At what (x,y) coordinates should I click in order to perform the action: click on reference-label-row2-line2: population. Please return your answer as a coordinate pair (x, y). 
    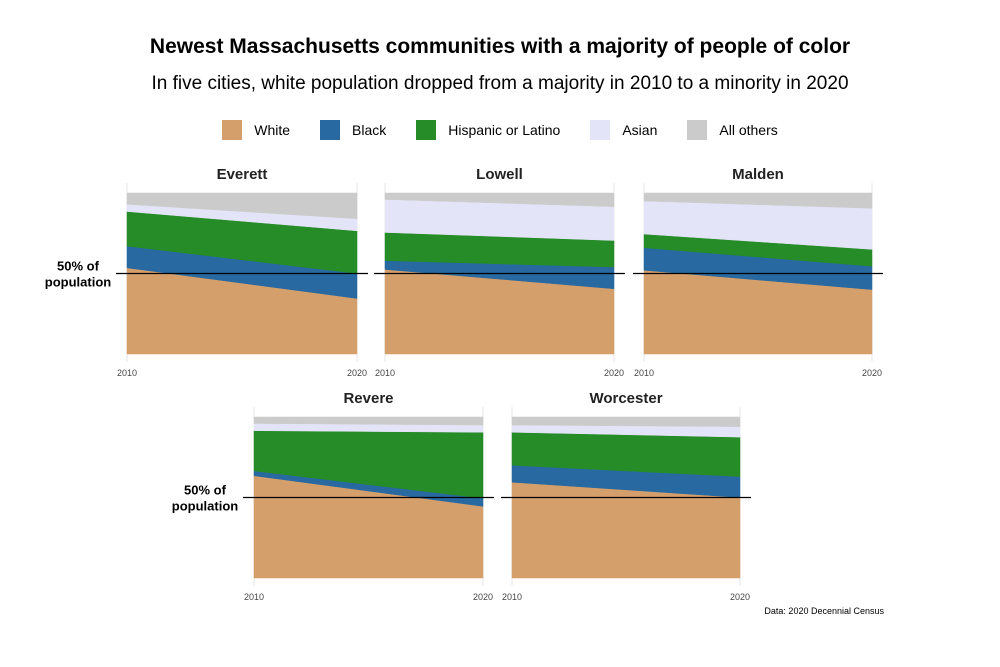
    Looking at the image, I should click on (205, 506).